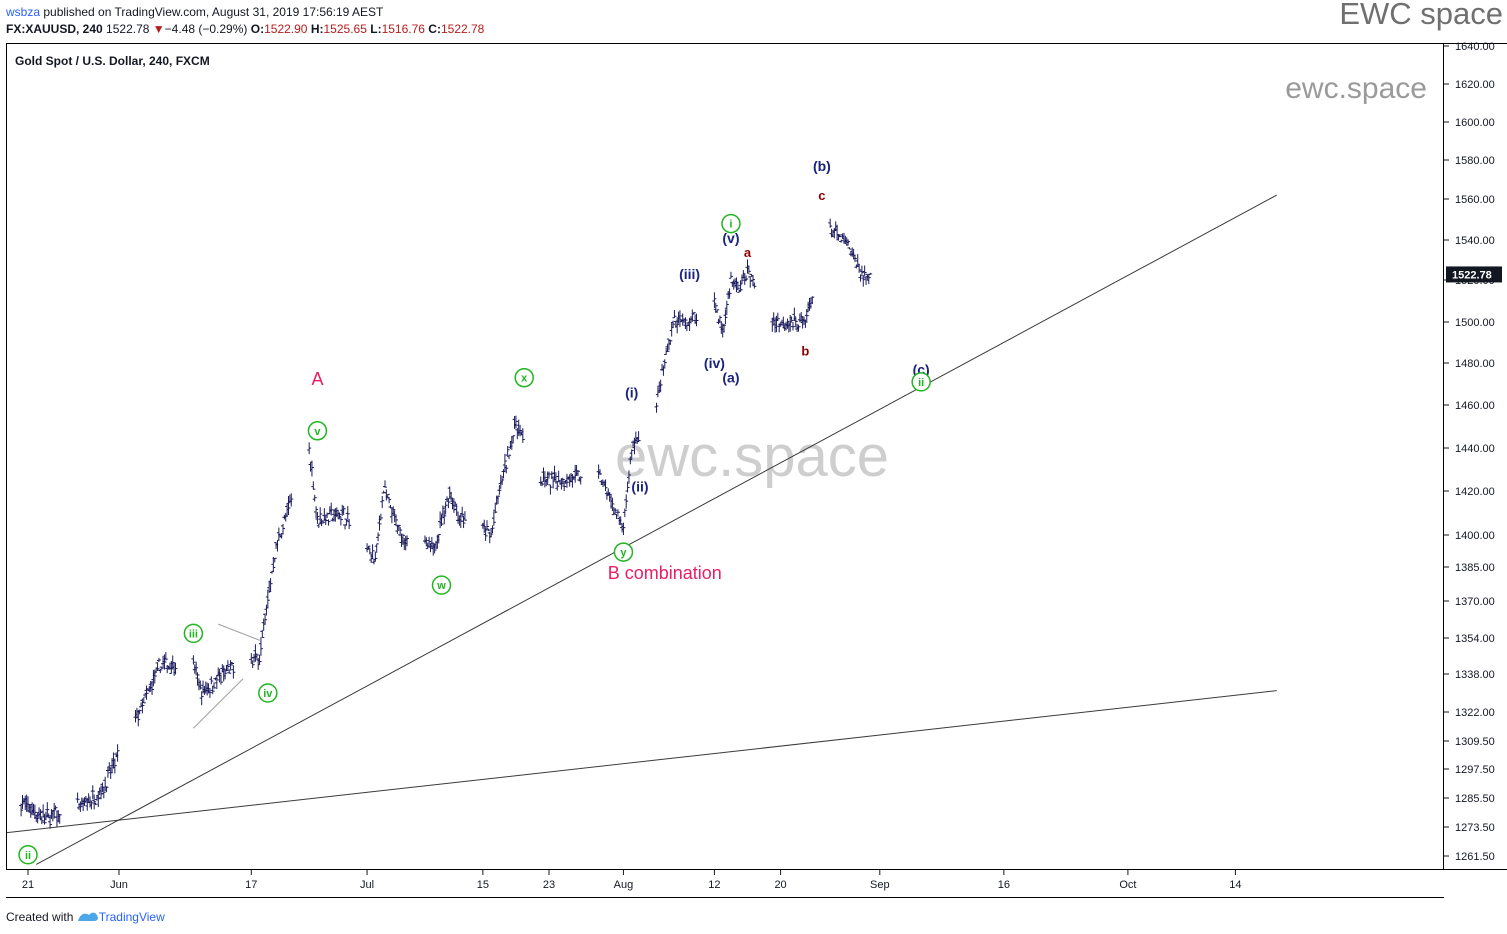 The width and height of the screenshot is (1507, 934). I want to click on price-axis, so click(1475, 456).